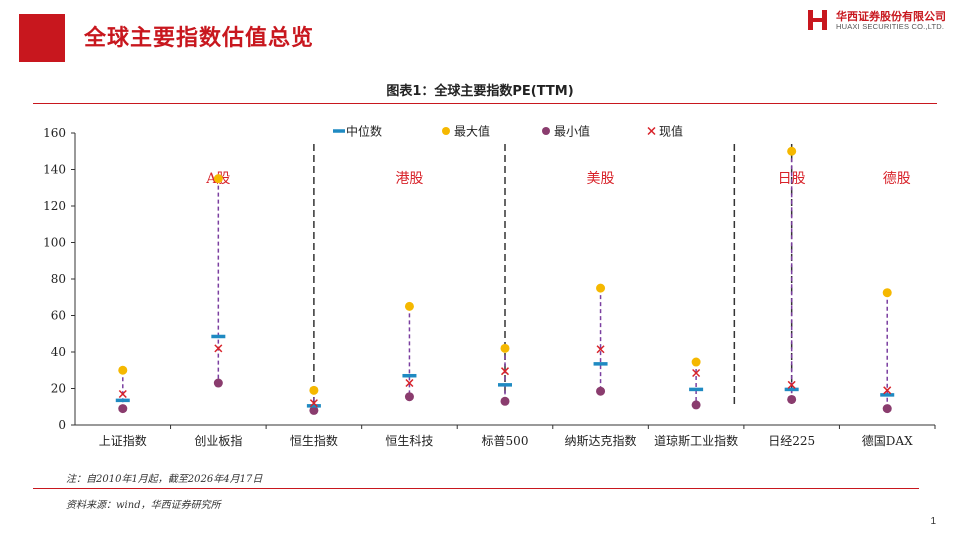 This screenshot has width=960, height=540. What do you see at coordinates (485, 103) in the screenshot?
I see `title-rule` at bounding box center [485, 103].